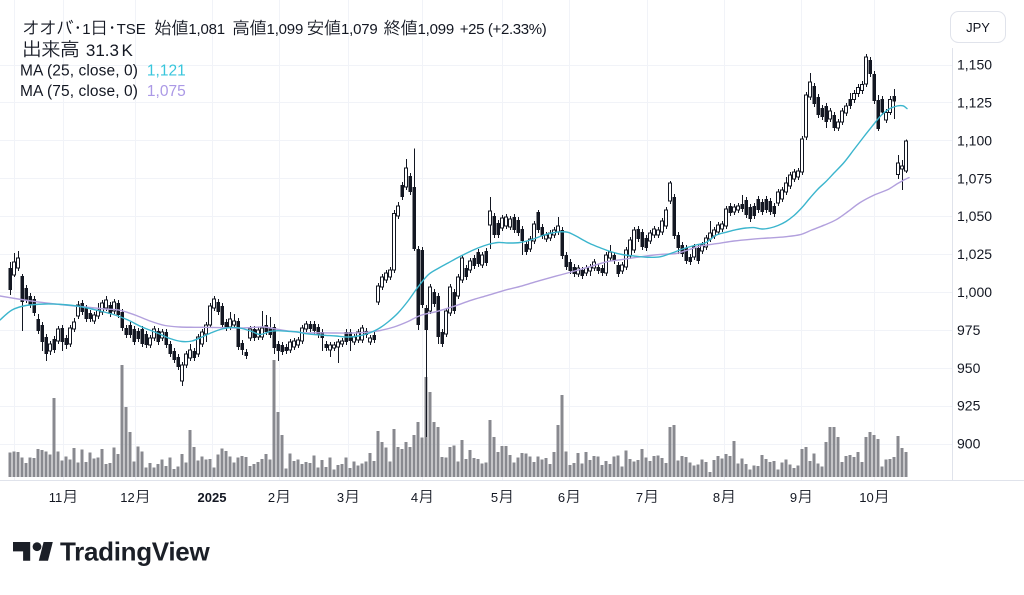 The width and height of the screenshot is (1024, 595). What do you see at coordinates (974, 292) in the screenshot?
I see `svg-text: 1,000` at bounding box center [974, 292].